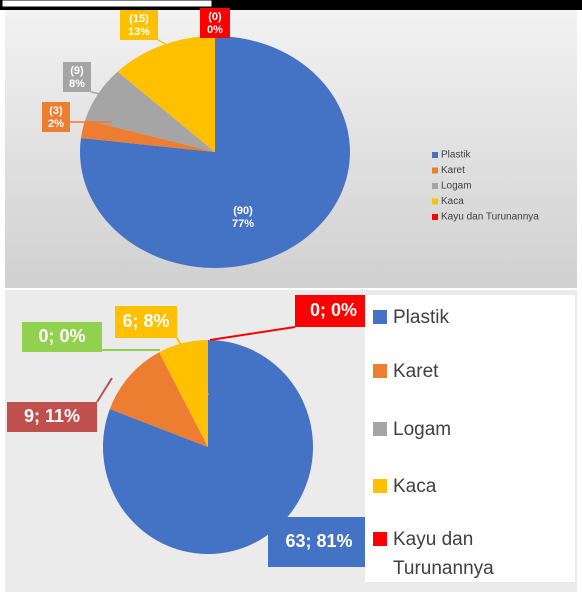 The image size is (582, 594). I want to click on data-label: 6; 8%, so click(145, 321).